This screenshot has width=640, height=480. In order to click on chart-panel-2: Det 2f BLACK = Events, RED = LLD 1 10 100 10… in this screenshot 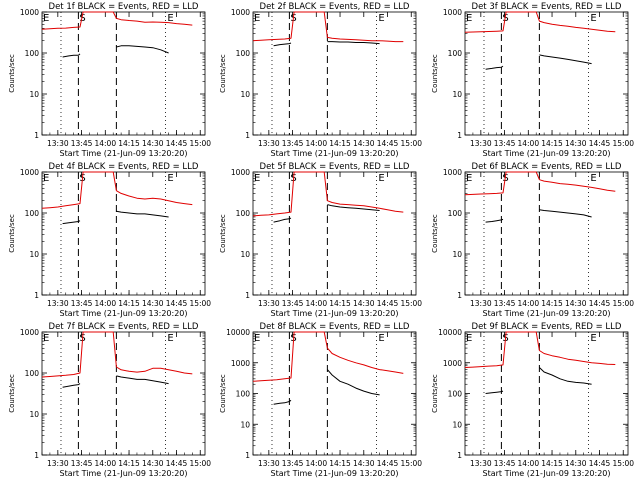, I will do `click(320, 80)`.